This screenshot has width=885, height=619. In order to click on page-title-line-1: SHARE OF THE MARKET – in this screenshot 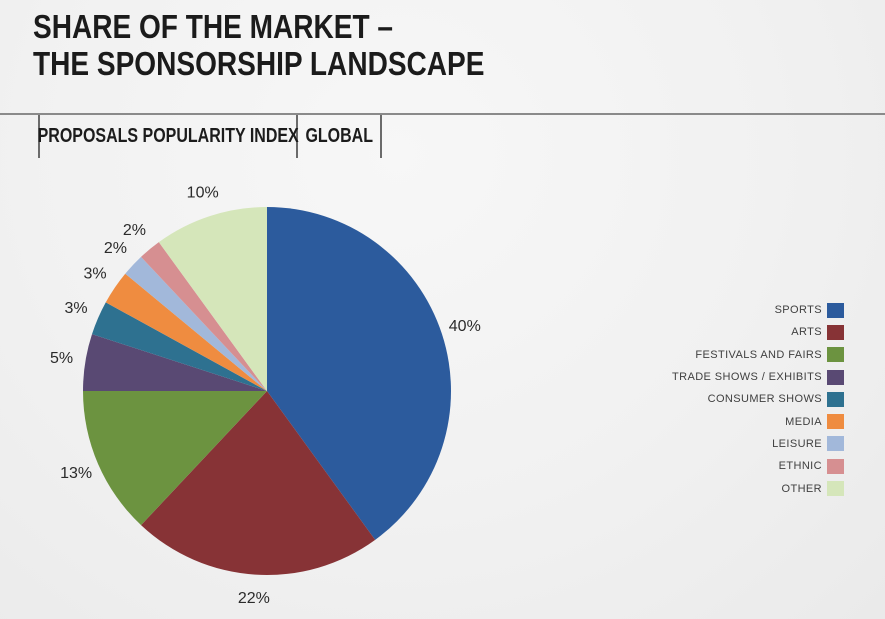, I will do `click(213, 26)`.